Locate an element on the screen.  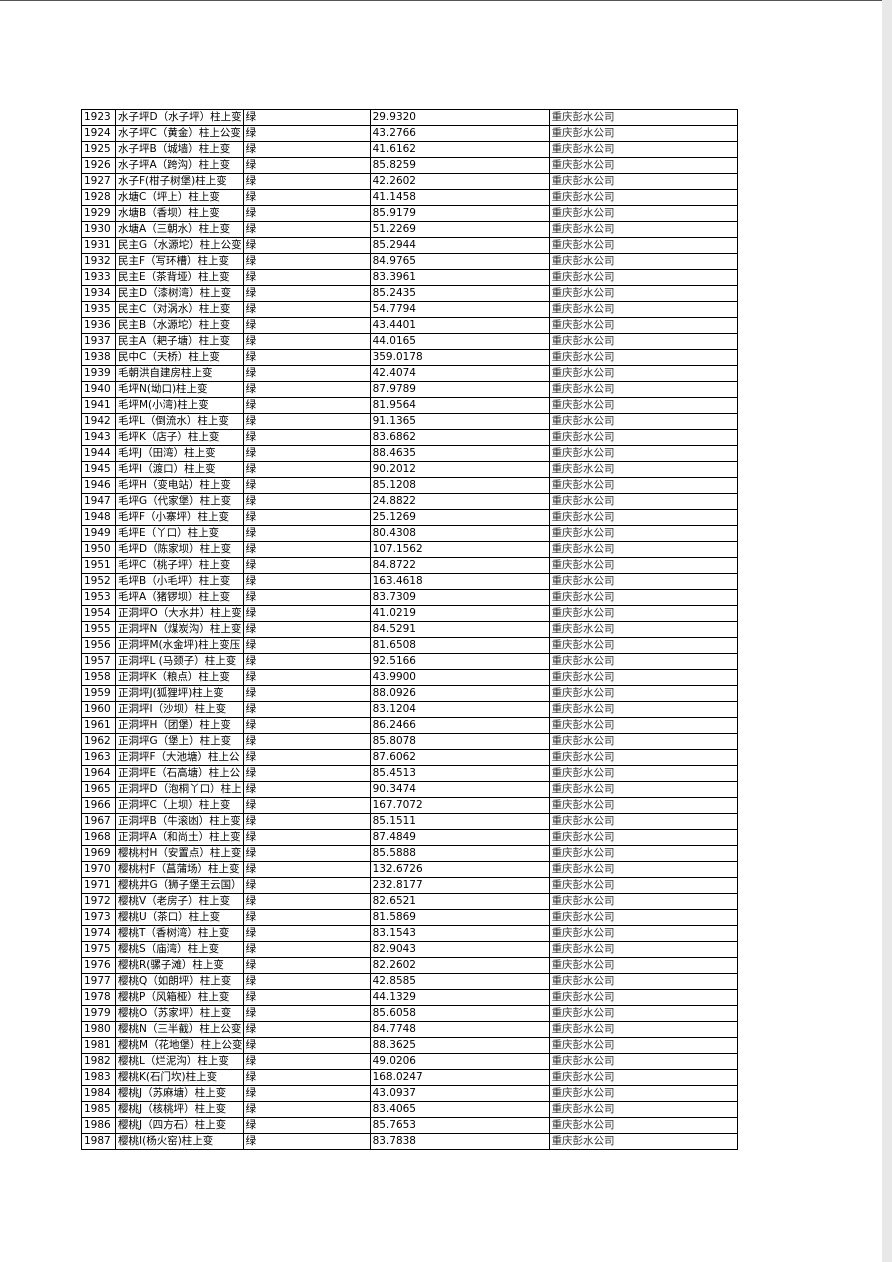
row-number-cell: 1932 is located at coordinates (98, 261).